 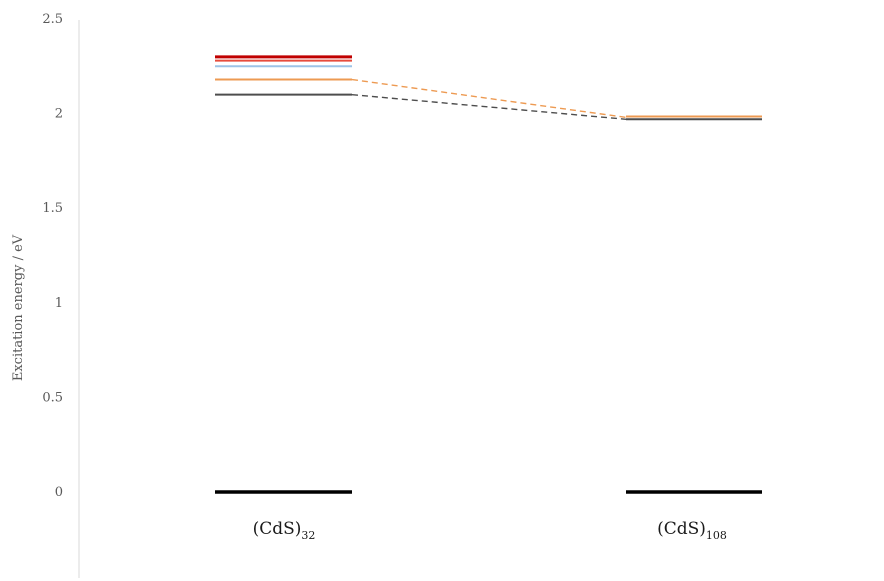 What do you see at coordinates (692, 530) in the screenshot?
I see `category-label: (CdS)108` at bounding box center [692, 530].